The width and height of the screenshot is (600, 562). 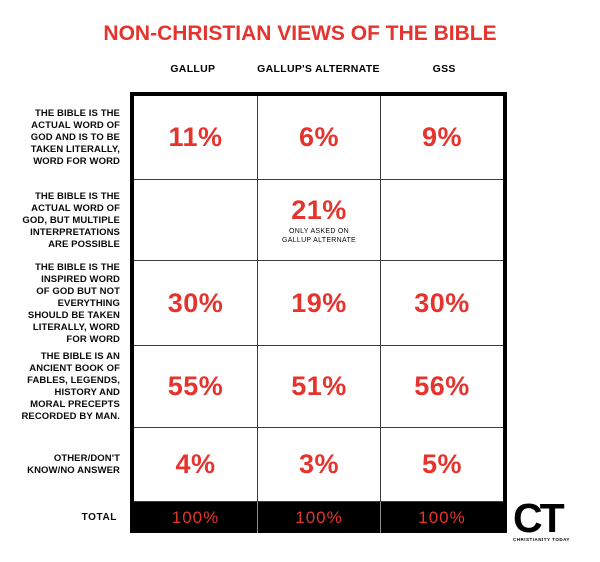 I want to click on column-header-gallup: GALLUP, so click(x=193, y=69).